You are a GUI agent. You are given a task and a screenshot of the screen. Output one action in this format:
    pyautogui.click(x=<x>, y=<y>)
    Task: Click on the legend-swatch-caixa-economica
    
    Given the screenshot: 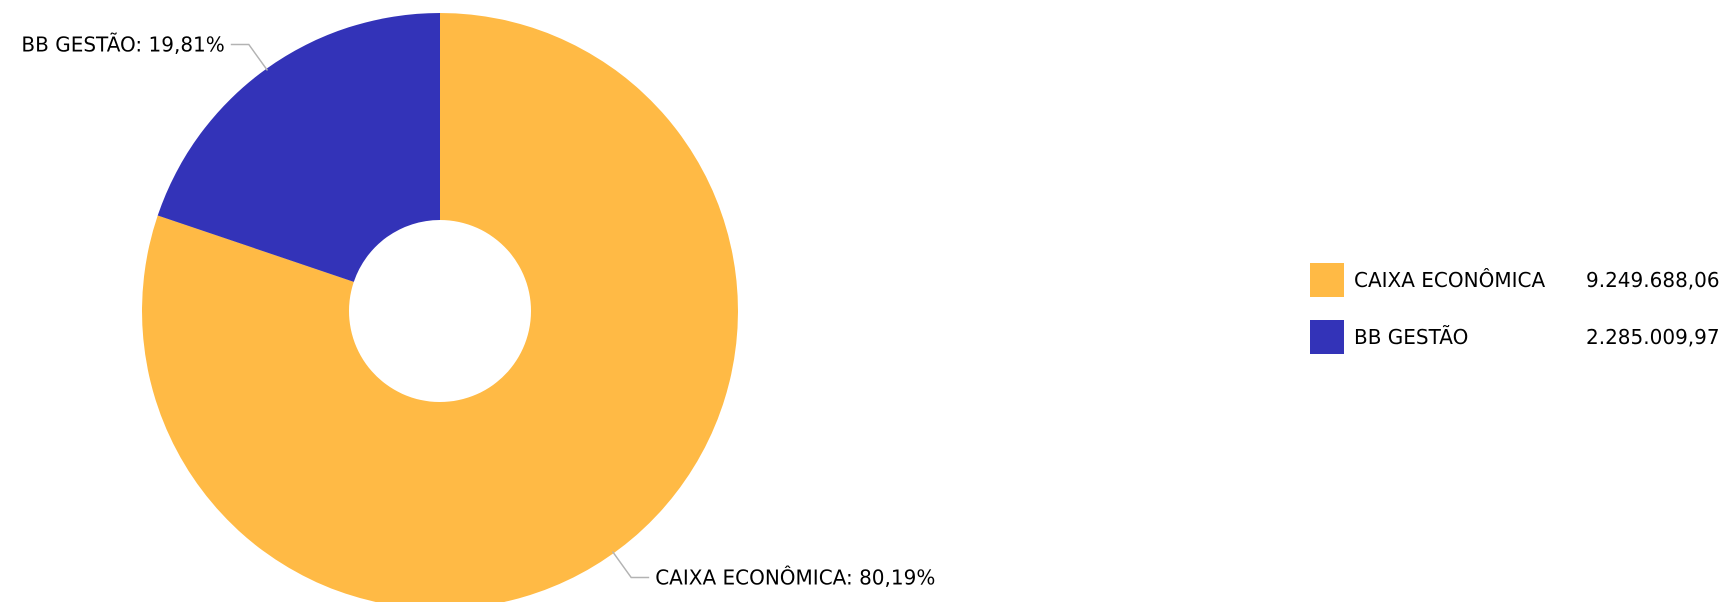 What is the action you would take?
    pyautogui.click(x=1327, y=280)
    